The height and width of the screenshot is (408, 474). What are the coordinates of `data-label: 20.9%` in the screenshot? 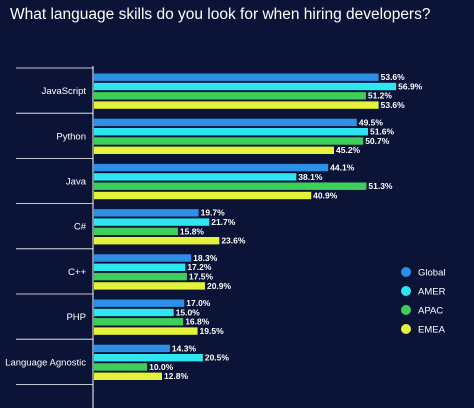 It's located at (219, 286).